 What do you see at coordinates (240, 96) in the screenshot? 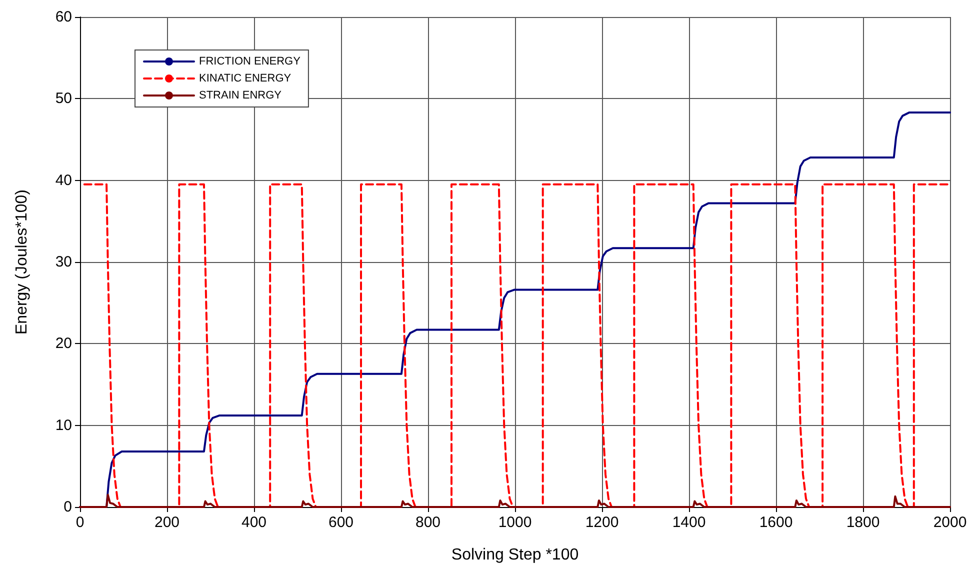
I see `legend-label: STRAIN ENRGY` at bounding box center [240, 96].